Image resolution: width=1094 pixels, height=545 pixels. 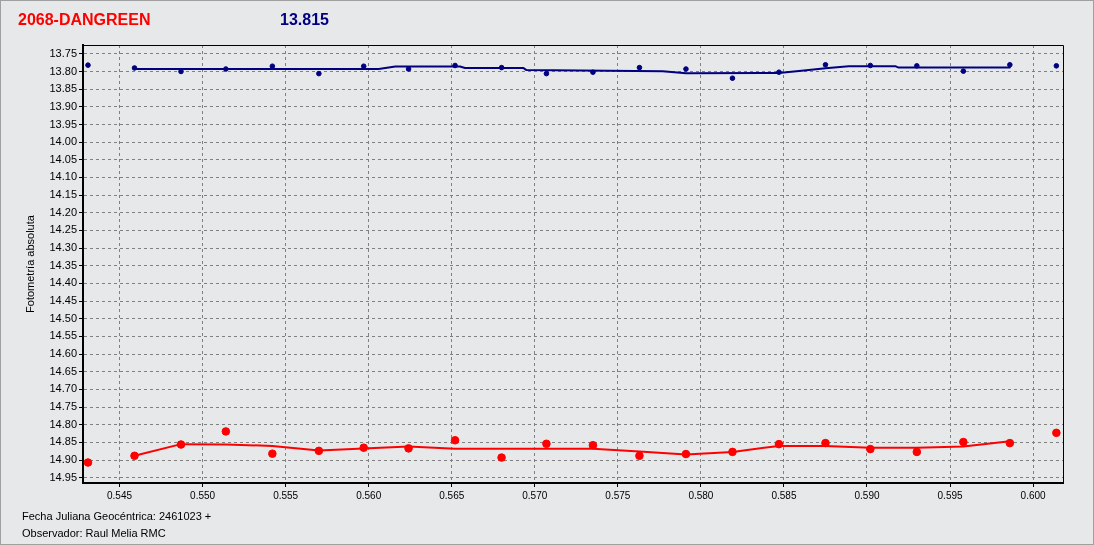 What do you see at coordinates (29, 263) in the screenshot?
I see `y-axis-title: Fotometría absoluta` at bounding box center [29, 263].